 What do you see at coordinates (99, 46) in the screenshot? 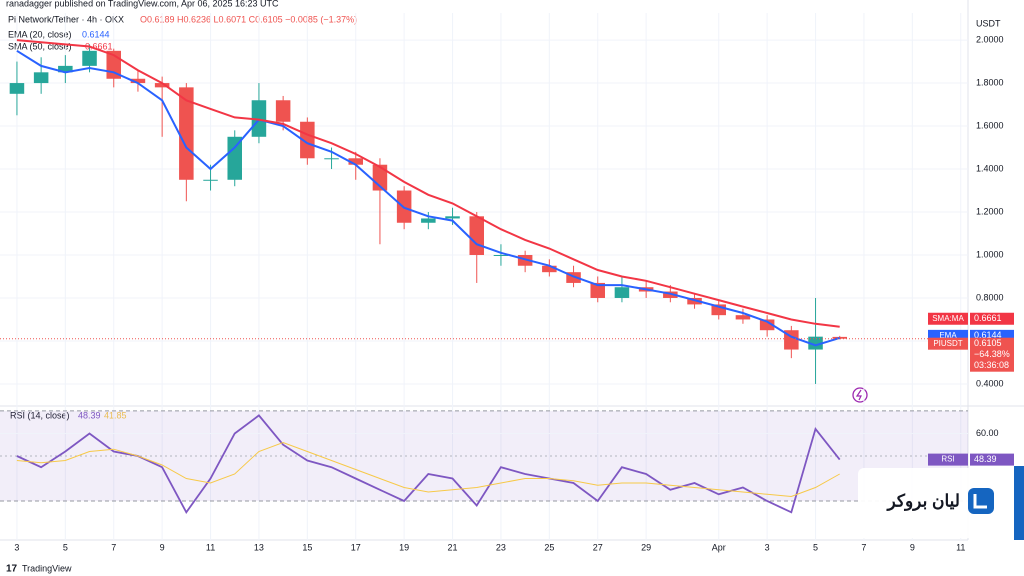
I see `legend-sma-value: 0.6661` at bounding box center [99, 46].